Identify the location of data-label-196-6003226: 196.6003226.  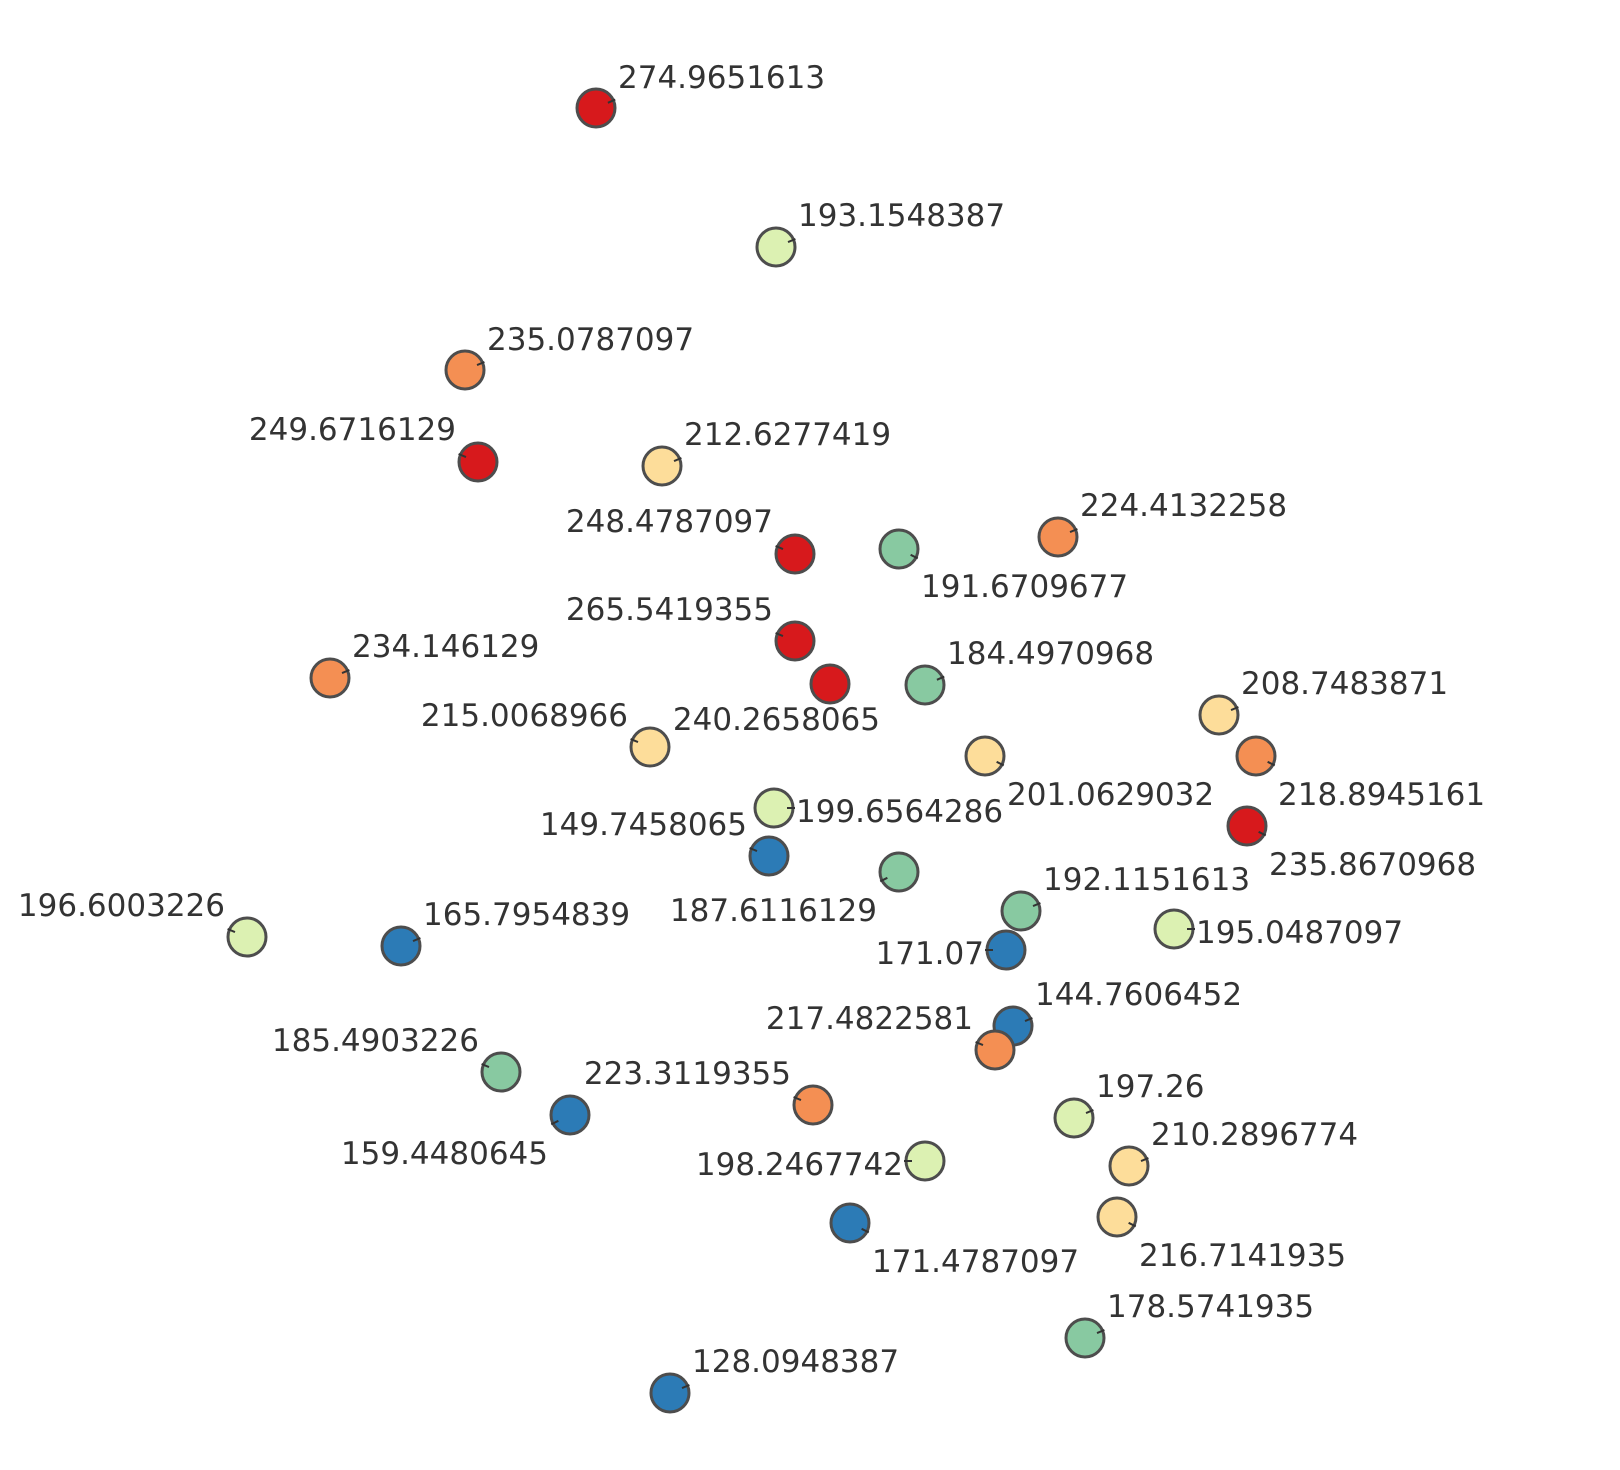
(121, 906).